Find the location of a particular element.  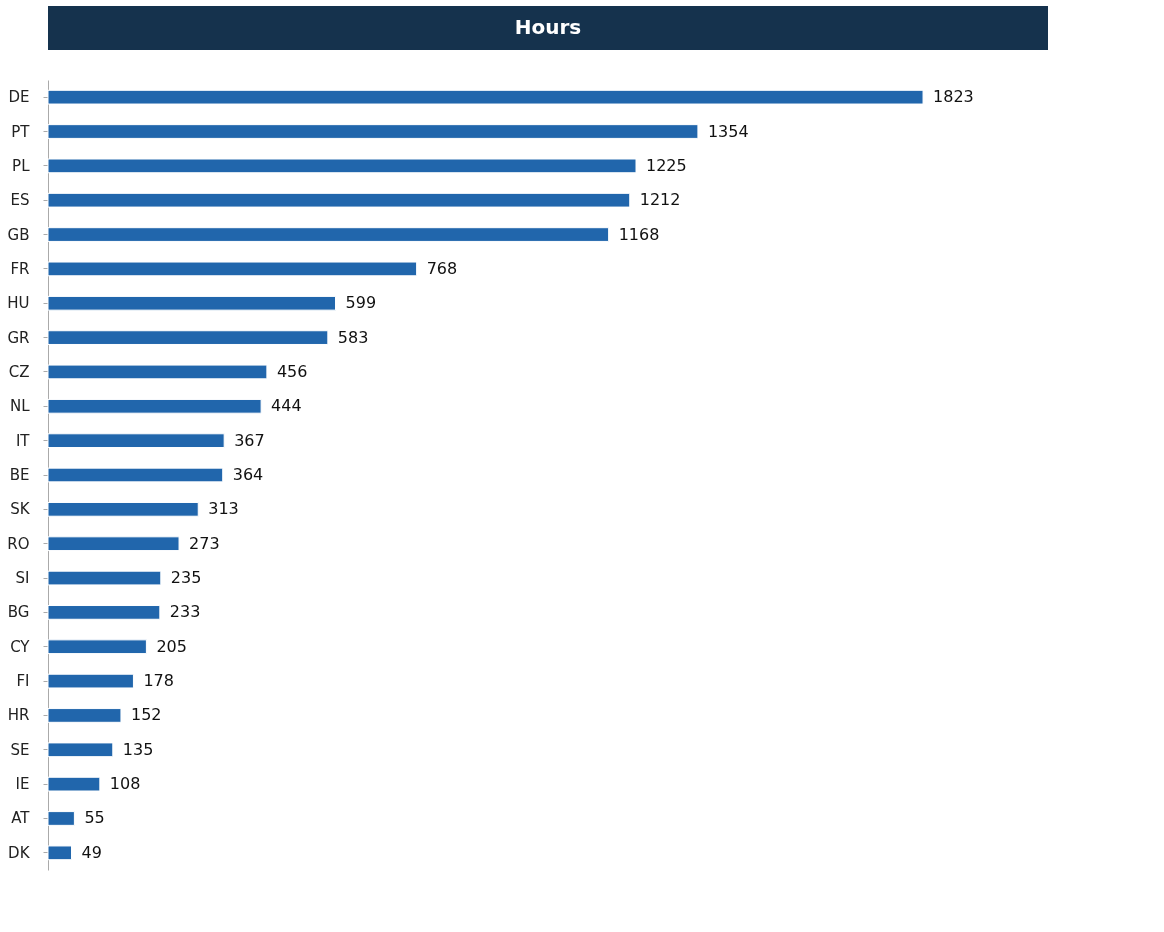

data-label: 55 is located at coordinates (94, 818).